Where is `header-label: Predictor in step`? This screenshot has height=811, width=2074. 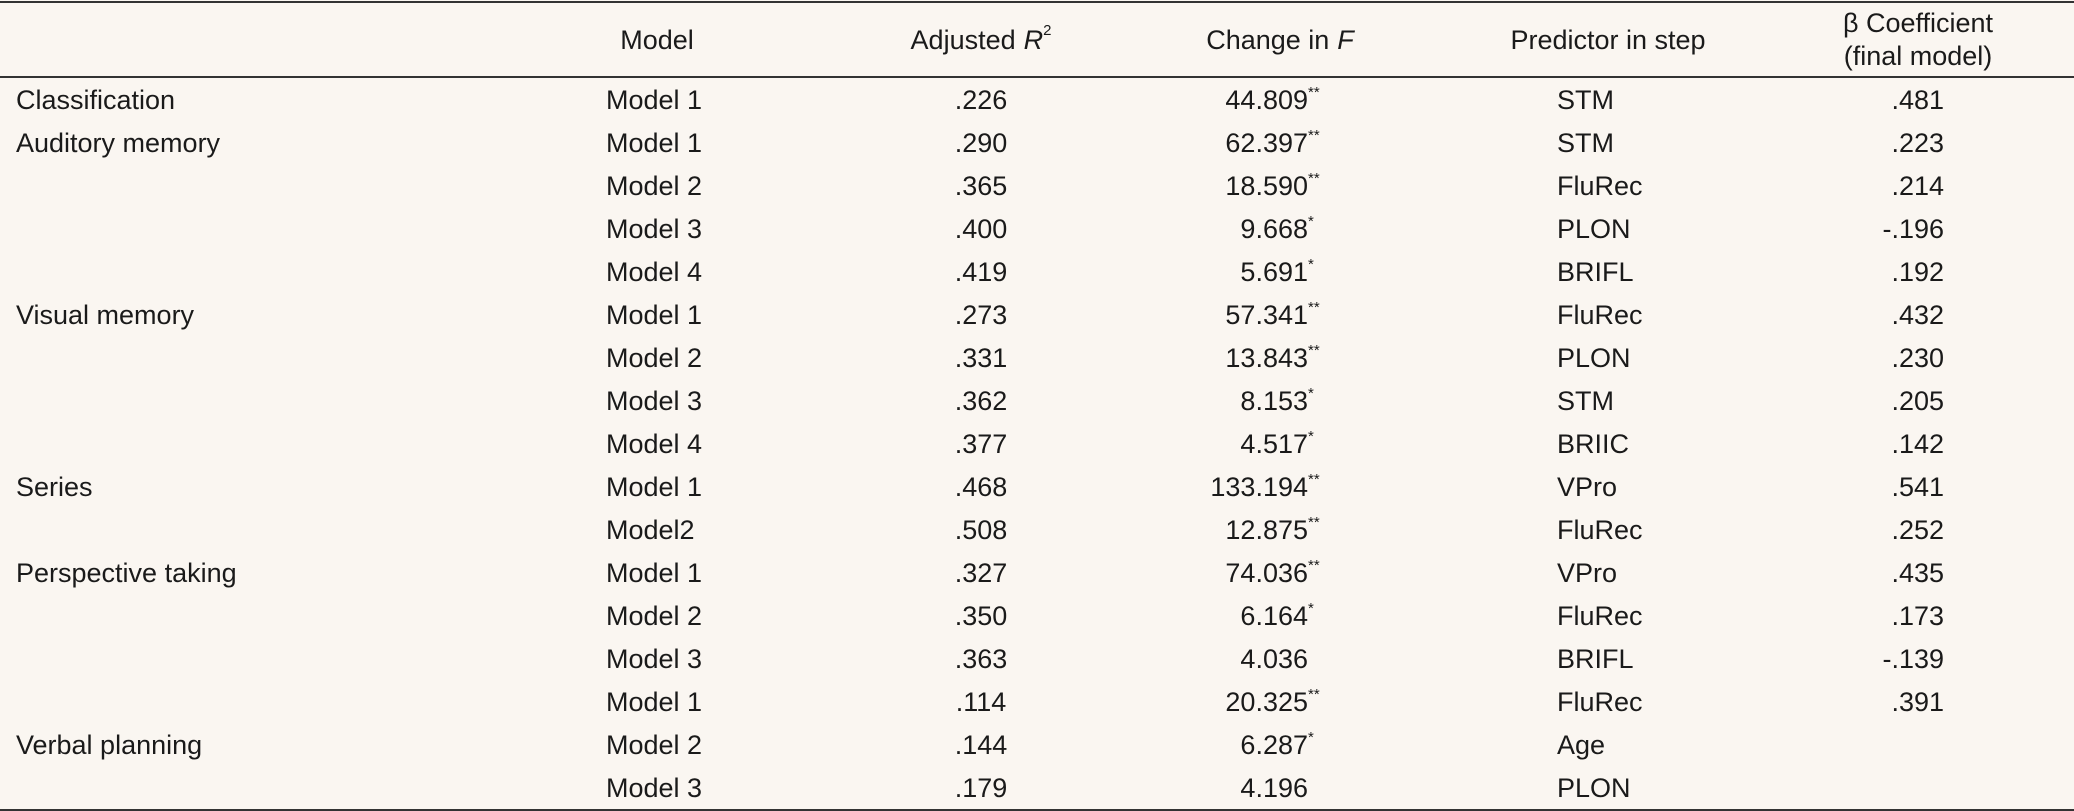 header-label: Predictor in step is located at coordinates (1608, 40).